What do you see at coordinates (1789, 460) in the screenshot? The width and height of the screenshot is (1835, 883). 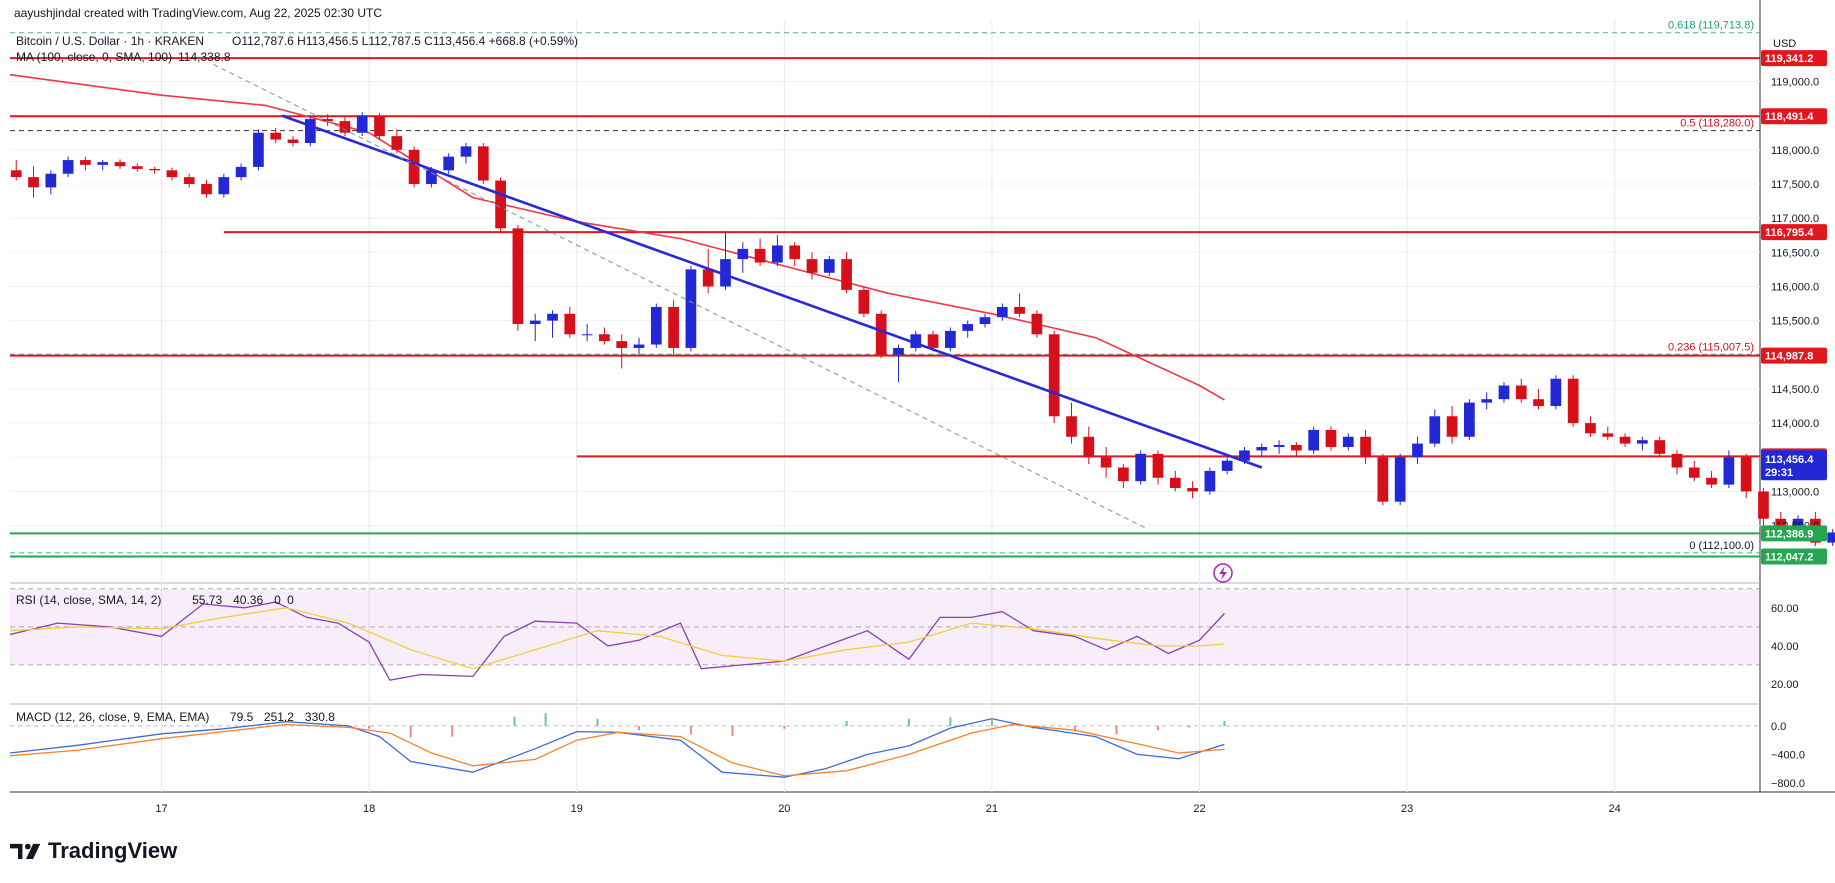 I see `last-price-label: 113,456.4` at bounding box center [1789, 460].